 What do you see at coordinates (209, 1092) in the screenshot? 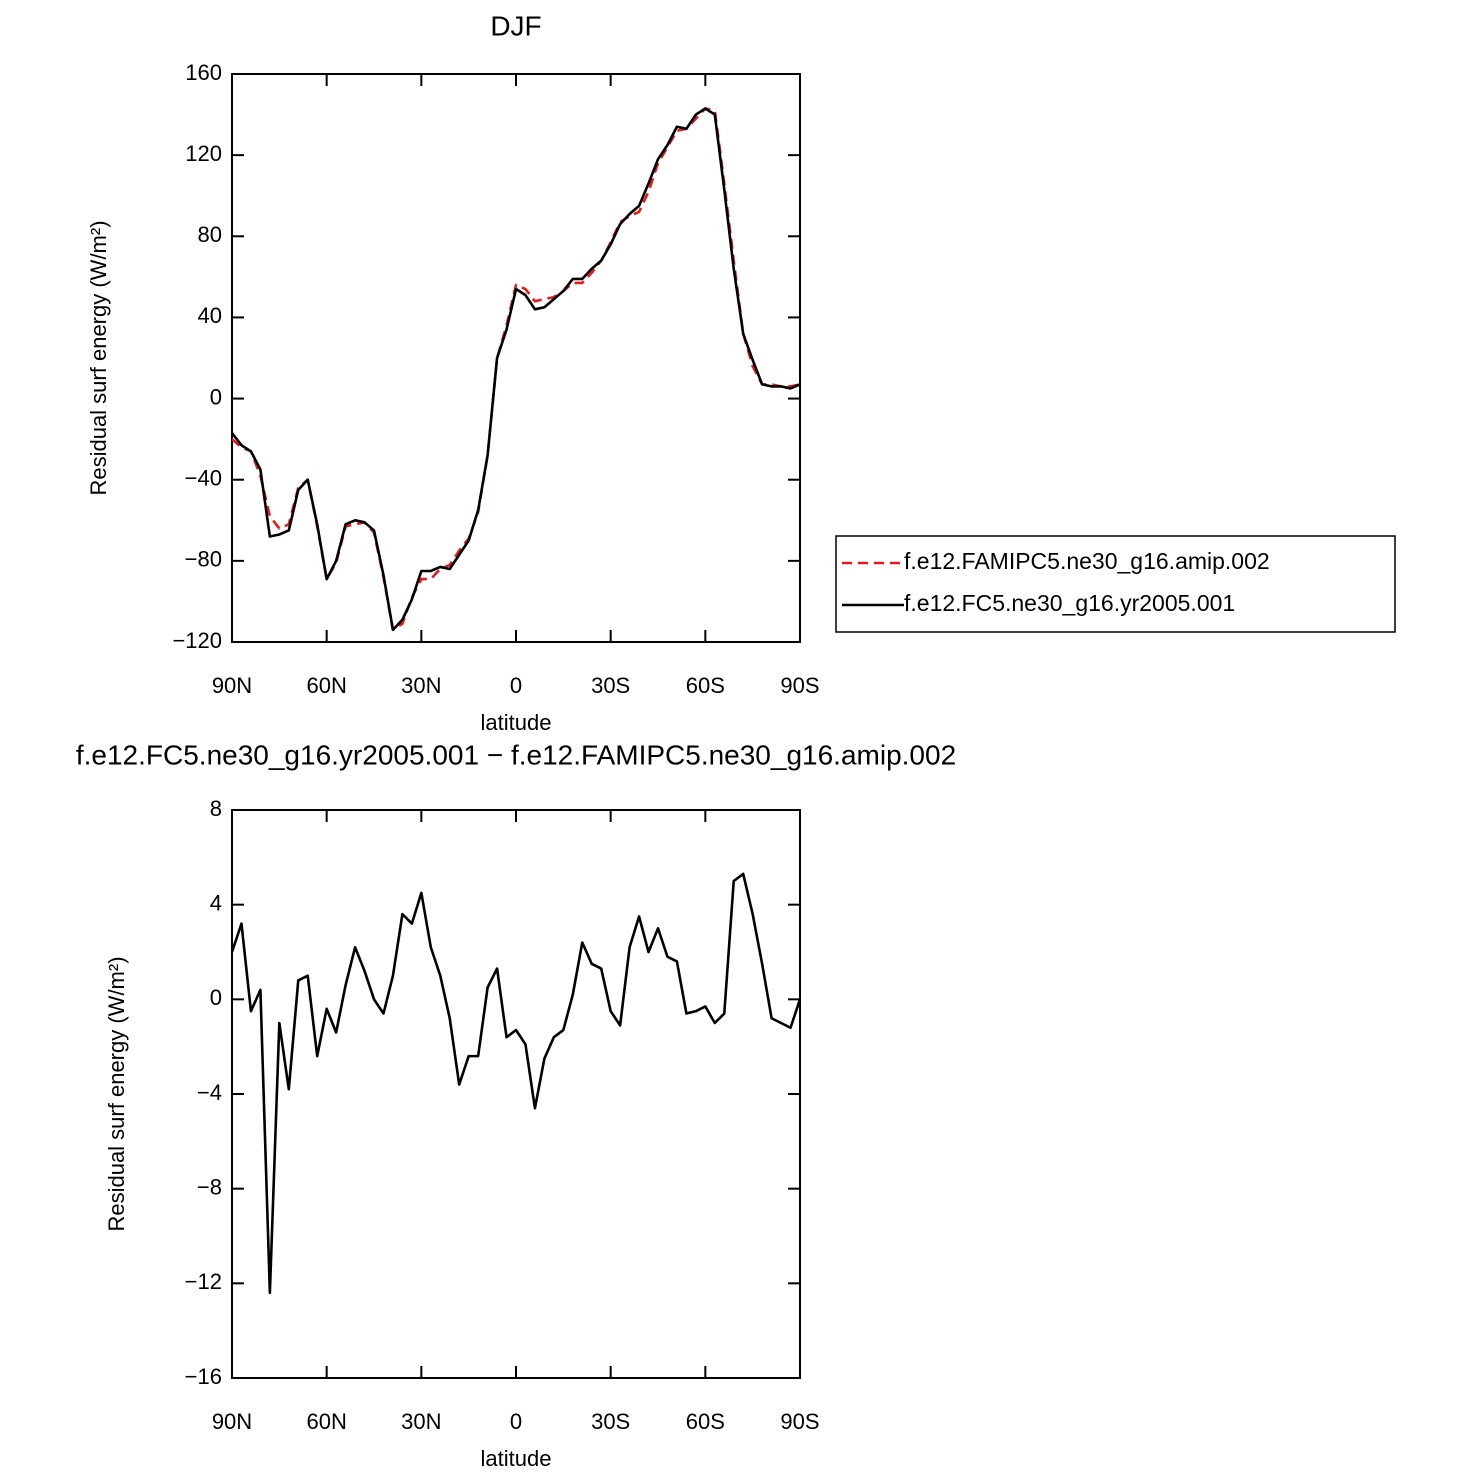
I see `y-tick-label: −4` at bounding box center [209, 1092].